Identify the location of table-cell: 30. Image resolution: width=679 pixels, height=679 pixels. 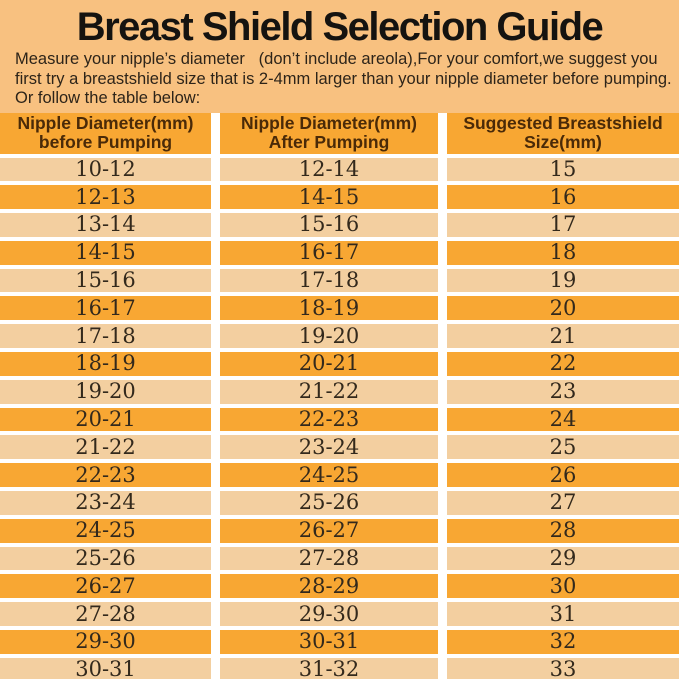
(563, 588).